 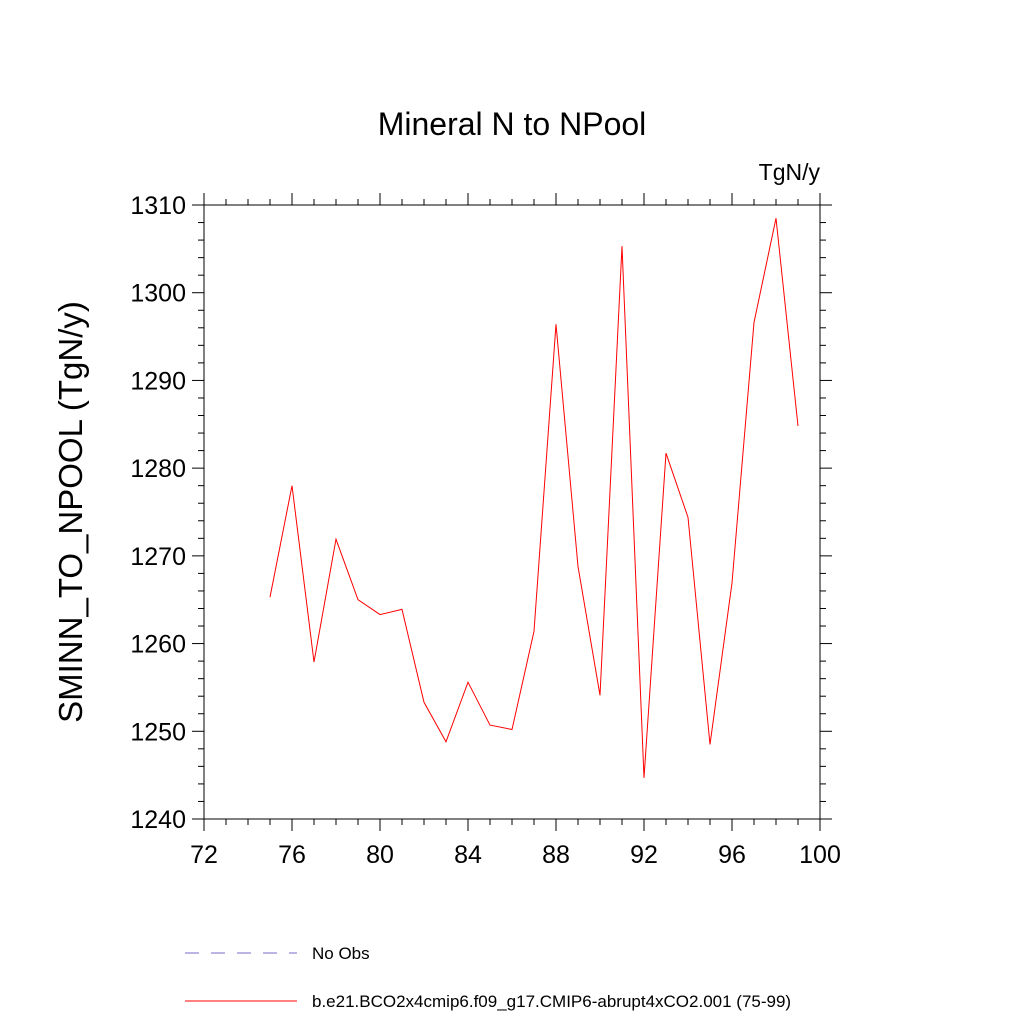 I want to click on y-tick-label: 1250, so click(x=158, y=732).